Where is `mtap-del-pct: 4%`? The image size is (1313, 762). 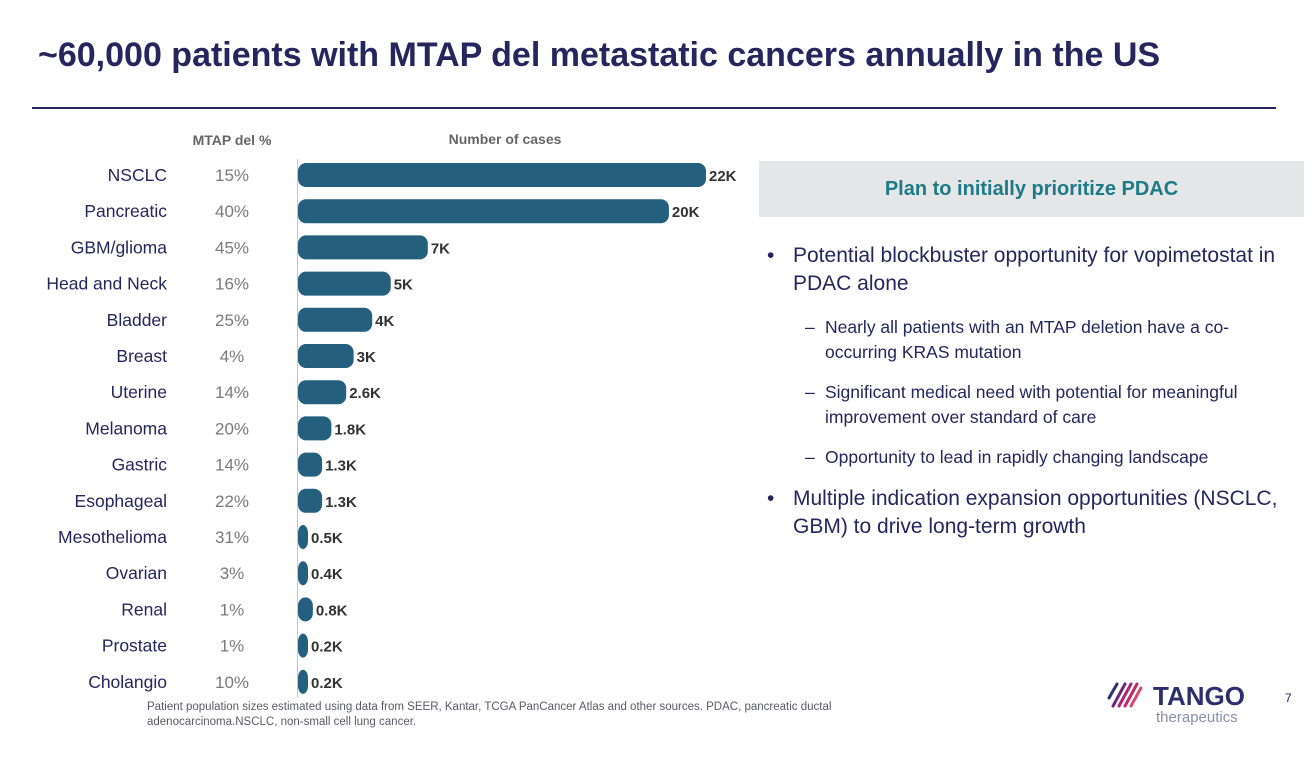
mtap-del-pct: 4% is located at coordinates (232, 356).